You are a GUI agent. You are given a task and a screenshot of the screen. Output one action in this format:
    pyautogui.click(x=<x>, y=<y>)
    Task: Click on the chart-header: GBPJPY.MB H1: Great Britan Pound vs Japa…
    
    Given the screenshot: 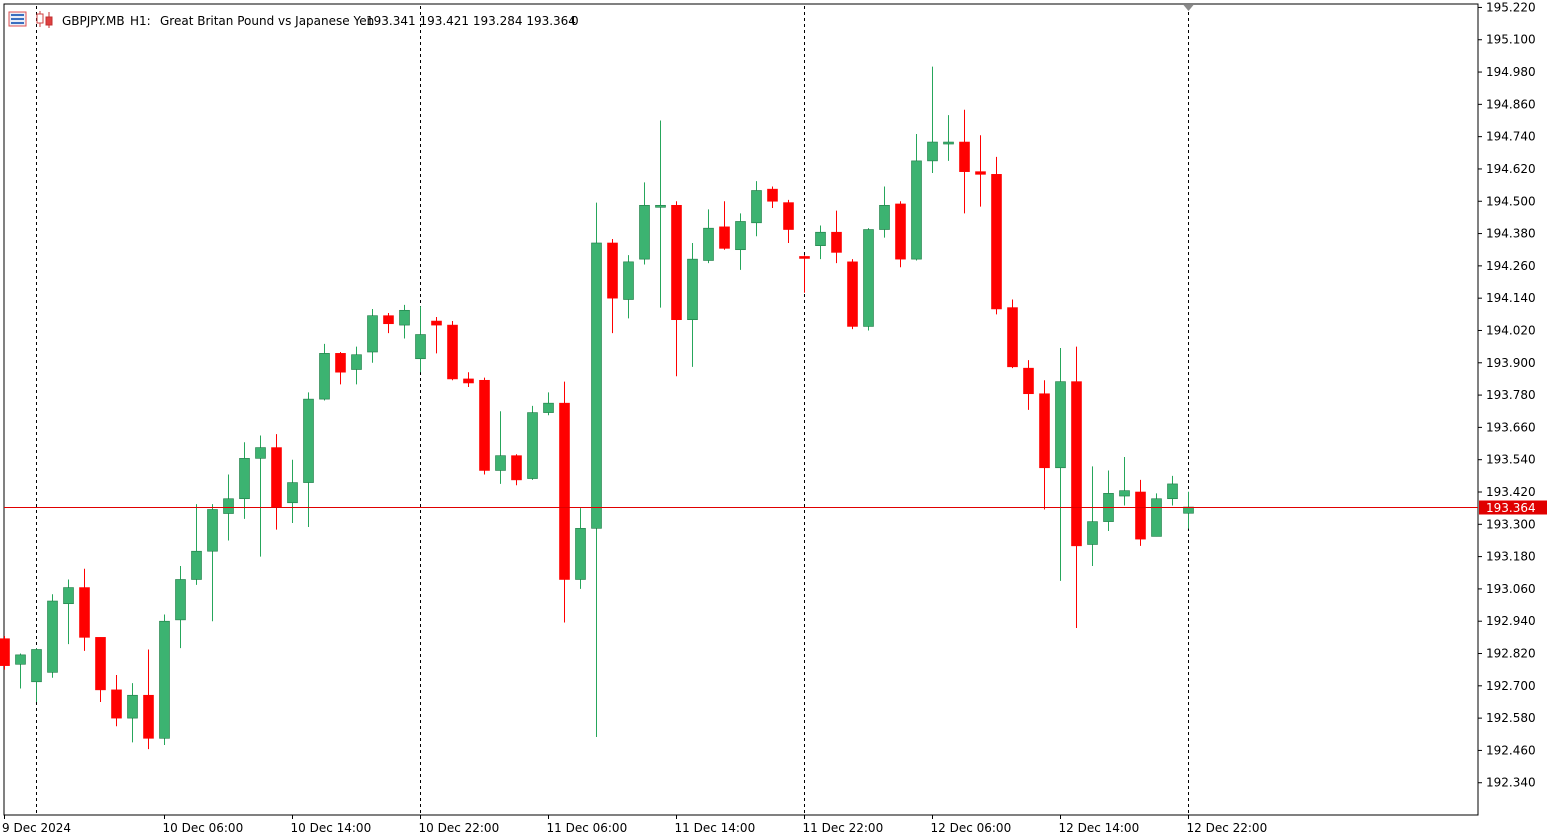 What is the action you would take?
    pyautogui.click(x=293, y=19)
    